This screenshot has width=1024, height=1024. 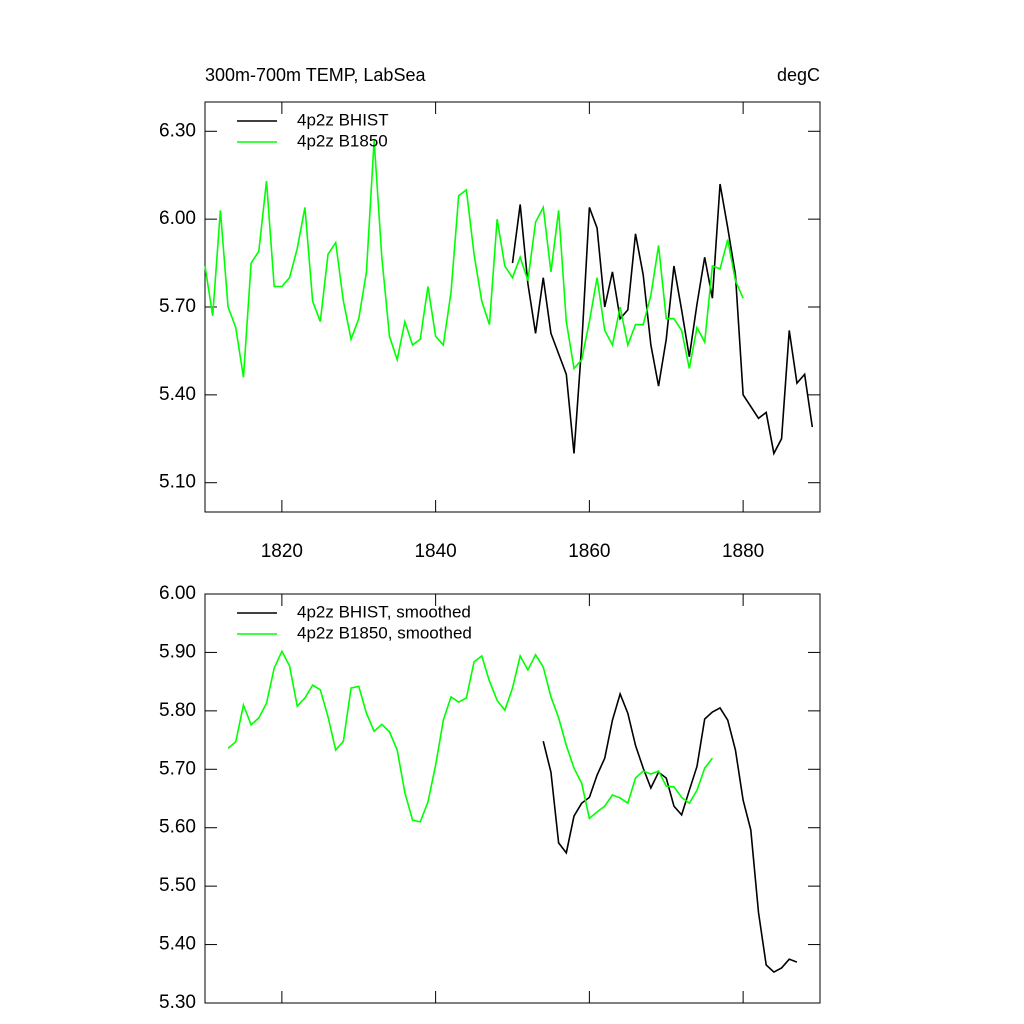 What do you see at coordinates (743, 551) in the screenshot?
I see `x-tick-label: 1880` at bounding box center [743, 551].